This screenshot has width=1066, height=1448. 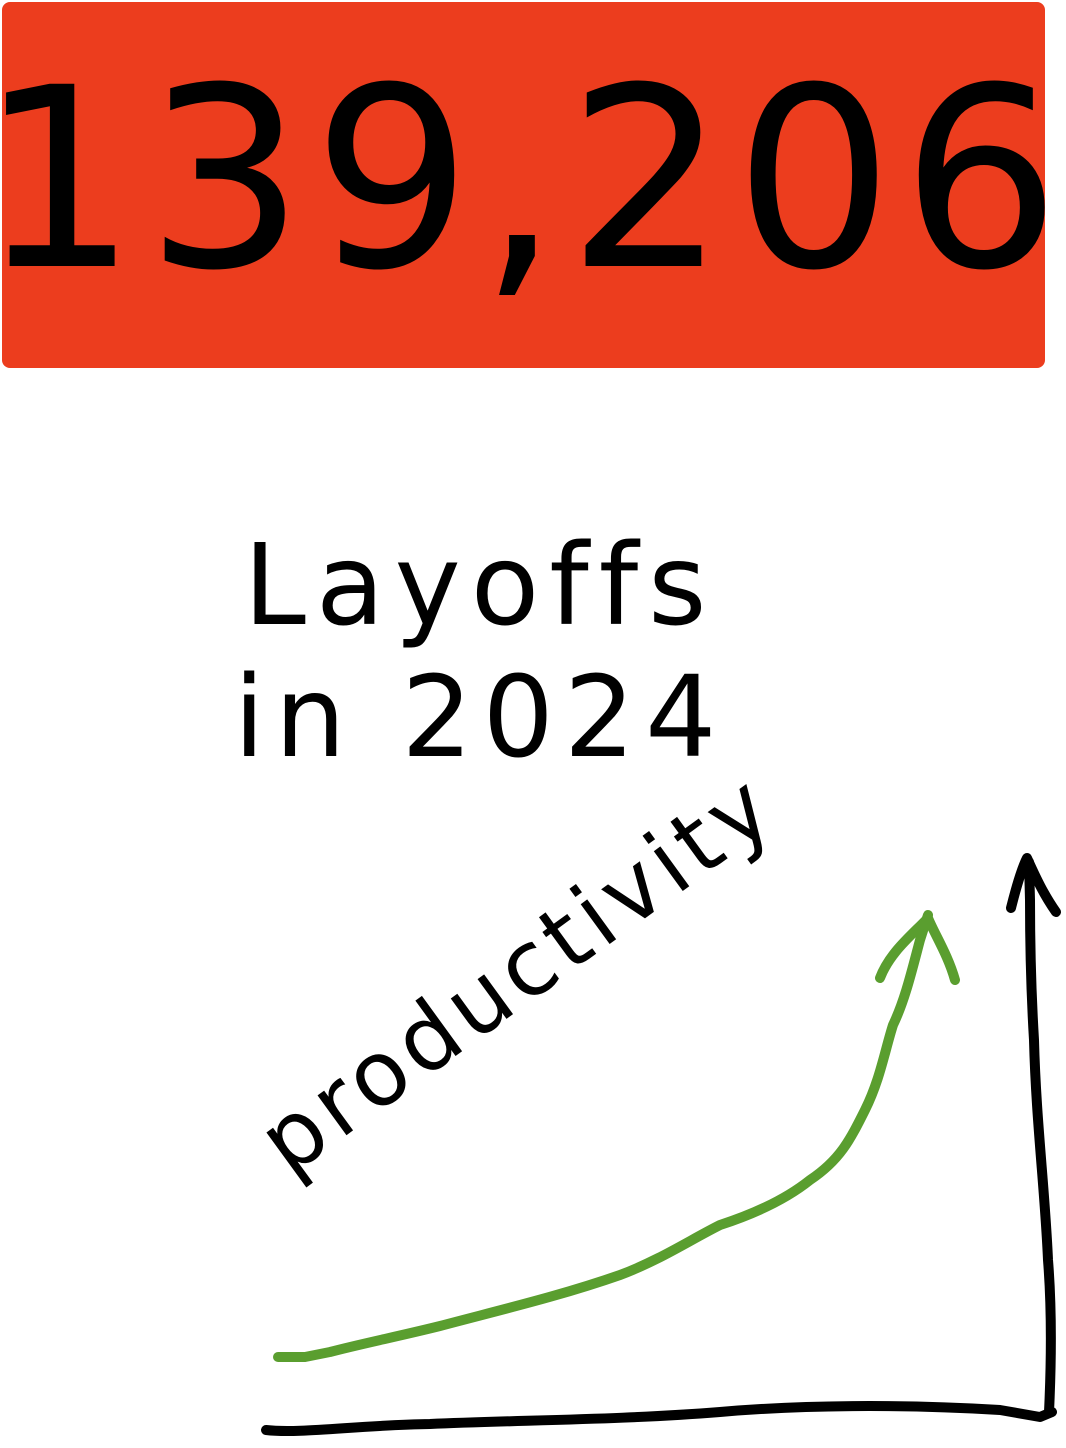 I want to click on page-title: Layoffs in 2024, so click(x=480, y=652).